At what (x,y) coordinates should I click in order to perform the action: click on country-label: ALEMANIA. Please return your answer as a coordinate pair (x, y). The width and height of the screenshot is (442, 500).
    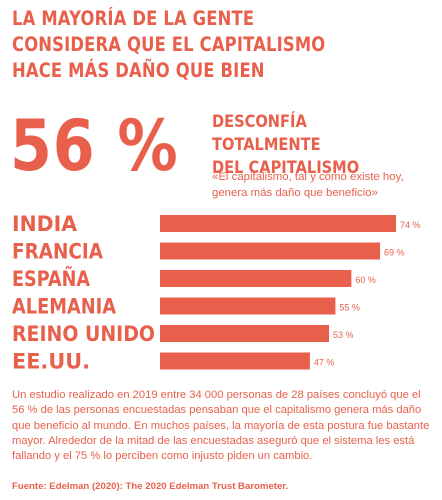
    Looking at the image, I should click on (64, 307).